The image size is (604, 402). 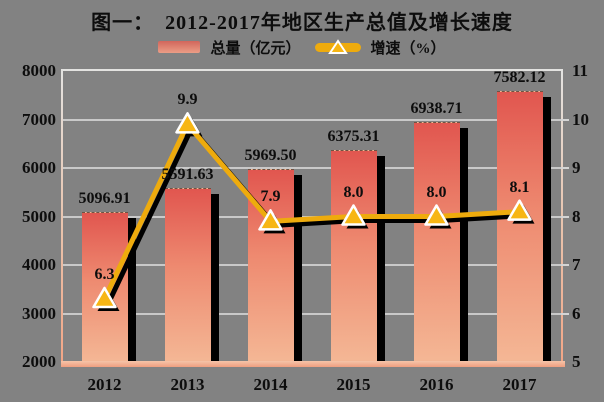 What do you see at coordinates (576, 264) in the screenshot?
I see `right-axis-tick-label: 7` at bounding box center [576, 264].